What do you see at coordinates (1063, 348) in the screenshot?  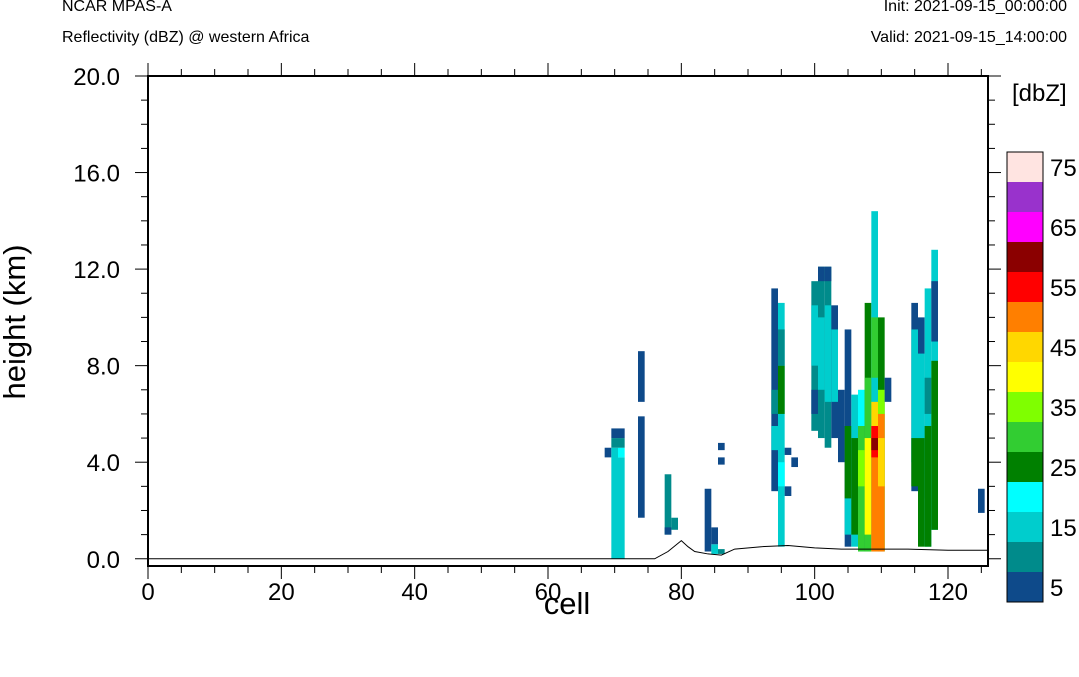 I see `colorbar-tick-label: 45` at bounding box center [1063, 348].